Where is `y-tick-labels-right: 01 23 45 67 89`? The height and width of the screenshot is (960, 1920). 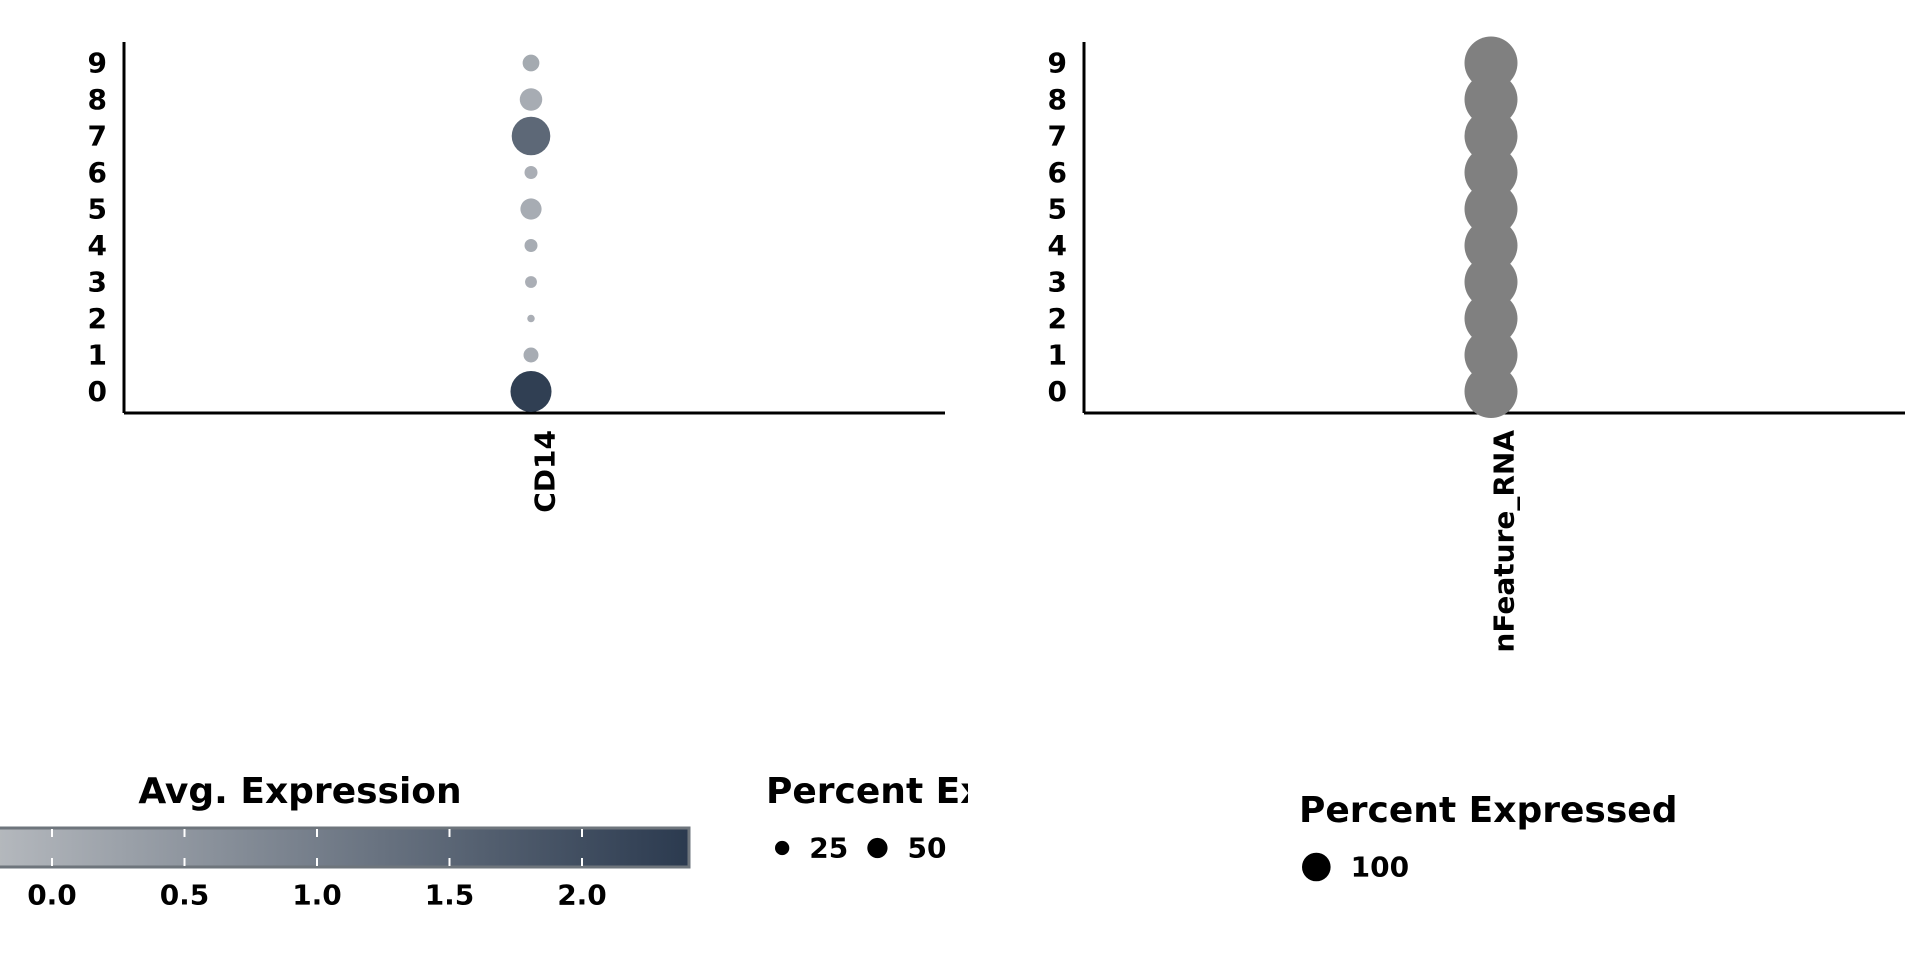
y-tick-labels-right: 01 23 45 67 89 is located at coordinates (1057, 228).